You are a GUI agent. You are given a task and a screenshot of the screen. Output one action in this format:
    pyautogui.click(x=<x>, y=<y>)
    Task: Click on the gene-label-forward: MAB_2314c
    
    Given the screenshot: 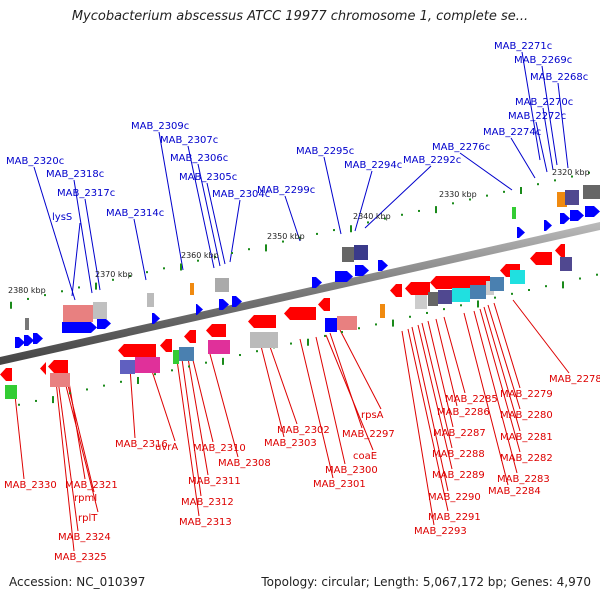 What is the action you would take?
    pyautogui.click(x=135, y=213)
    